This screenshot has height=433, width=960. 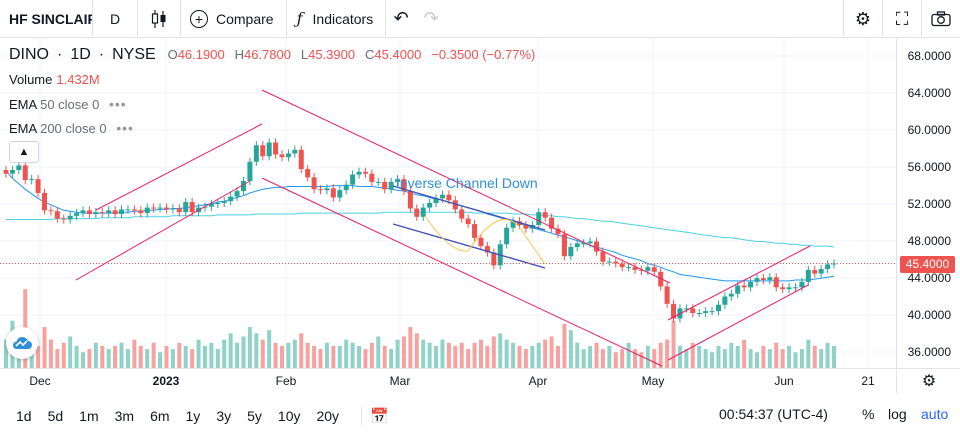 What do you see at coordinates (233, 19) in the screenshot?
I see `compare-button: + Compare` at bounding box center [233, 19].